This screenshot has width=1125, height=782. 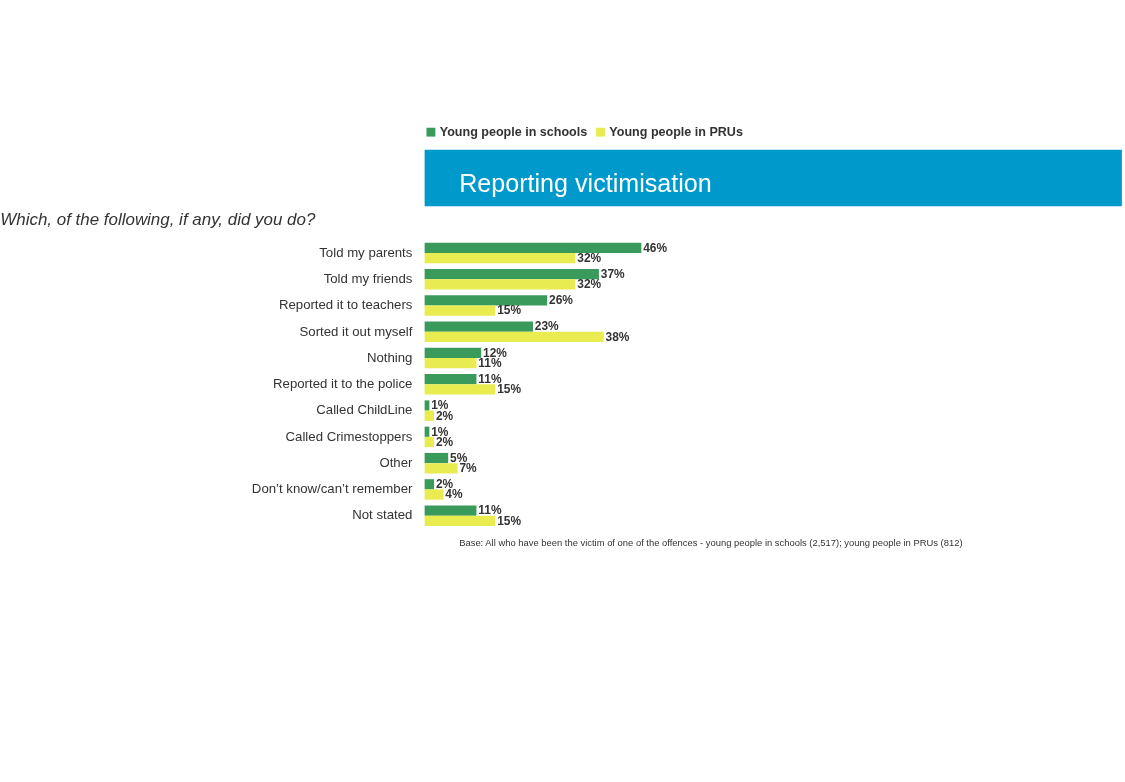 What do you see at coordinates (454, 494) in the screenshot?
I see `data-label: 4%` at bounding box center [454, 494].